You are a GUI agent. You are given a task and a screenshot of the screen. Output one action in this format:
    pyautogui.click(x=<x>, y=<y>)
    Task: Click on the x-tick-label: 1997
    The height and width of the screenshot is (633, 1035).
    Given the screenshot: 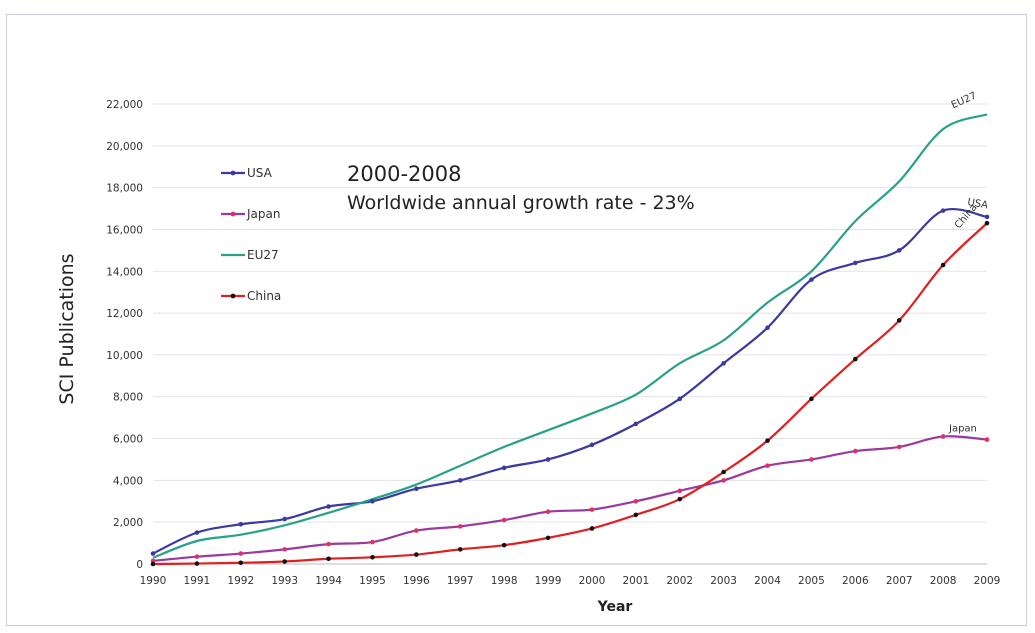 What is the action you would take?
    pyautogui.click(x=460, y=581)
    